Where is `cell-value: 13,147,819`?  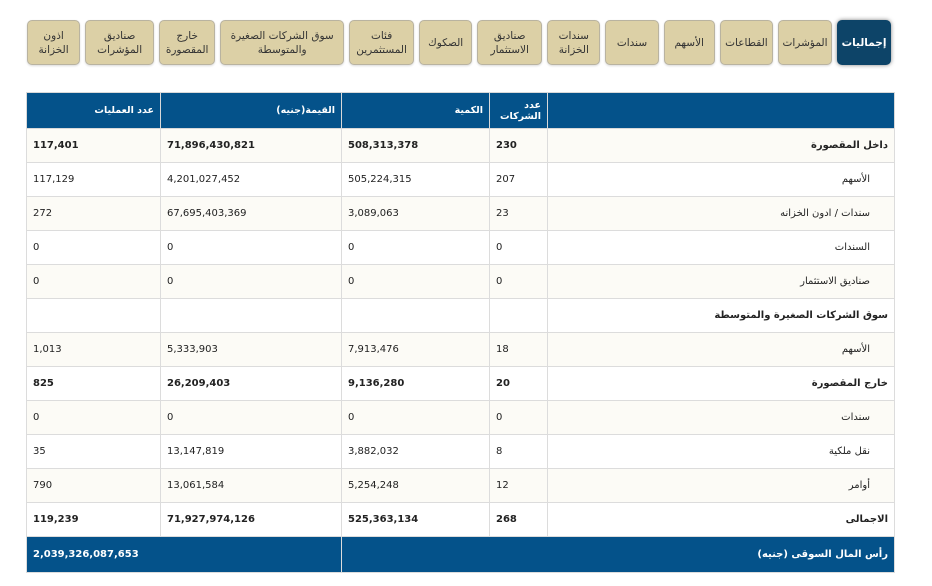 cell-value: 13,147,819 is located at coordinates (251, 451).